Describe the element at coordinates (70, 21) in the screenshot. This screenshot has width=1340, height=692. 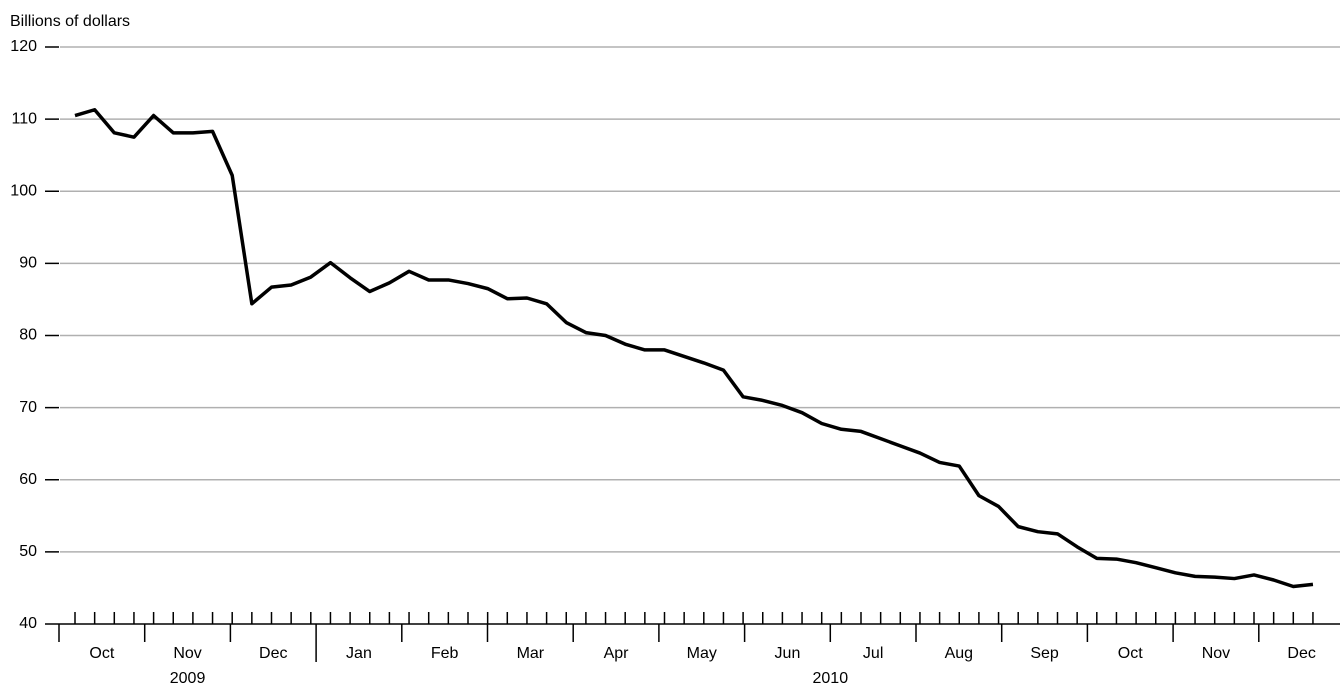
I see `y-axis-label: Billions of dollars` at that location.